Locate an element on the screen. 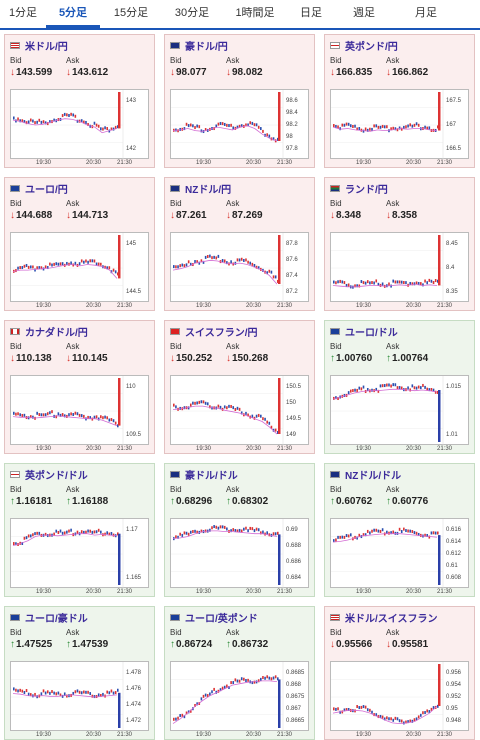 The width and height of the screenshot is (480, 740). card-header: ユーロ/ドル is located at coordinates (399, 331).